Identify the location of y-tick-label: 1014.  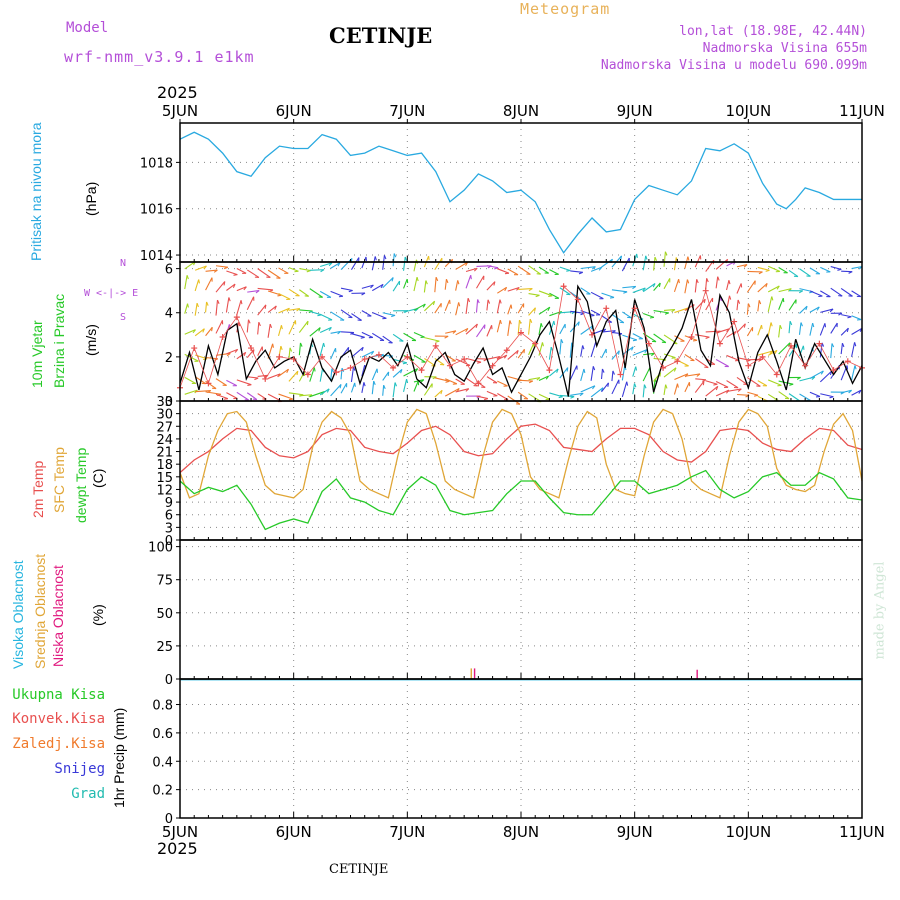
(156, 256).